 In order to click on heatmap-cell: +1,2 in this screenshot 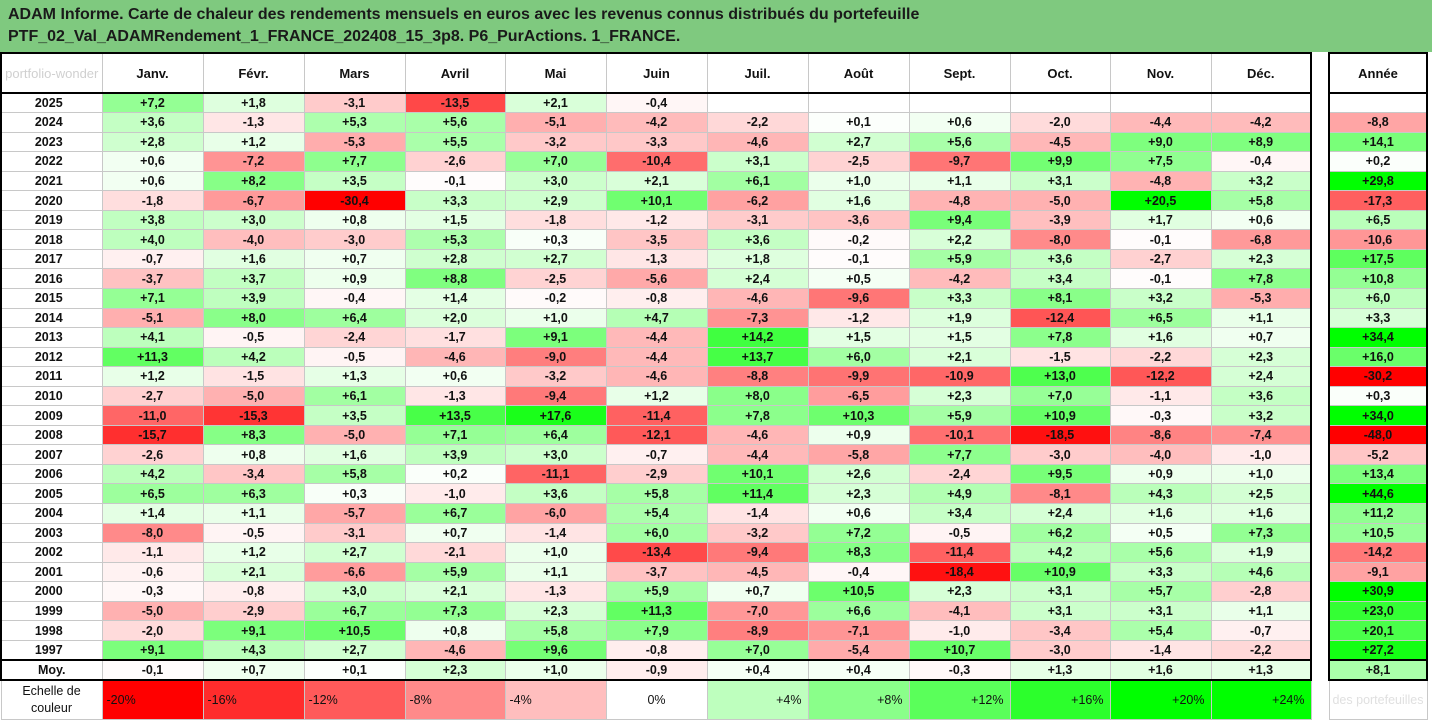, I will do `click(656, 396)`.